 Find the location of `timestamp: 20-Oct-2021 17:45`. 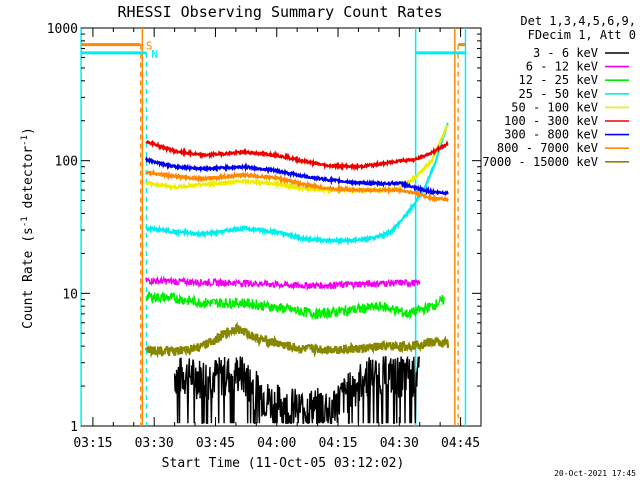

timestamp: 20-Oct-2021 17:45 is located at coordinates (595, 473).